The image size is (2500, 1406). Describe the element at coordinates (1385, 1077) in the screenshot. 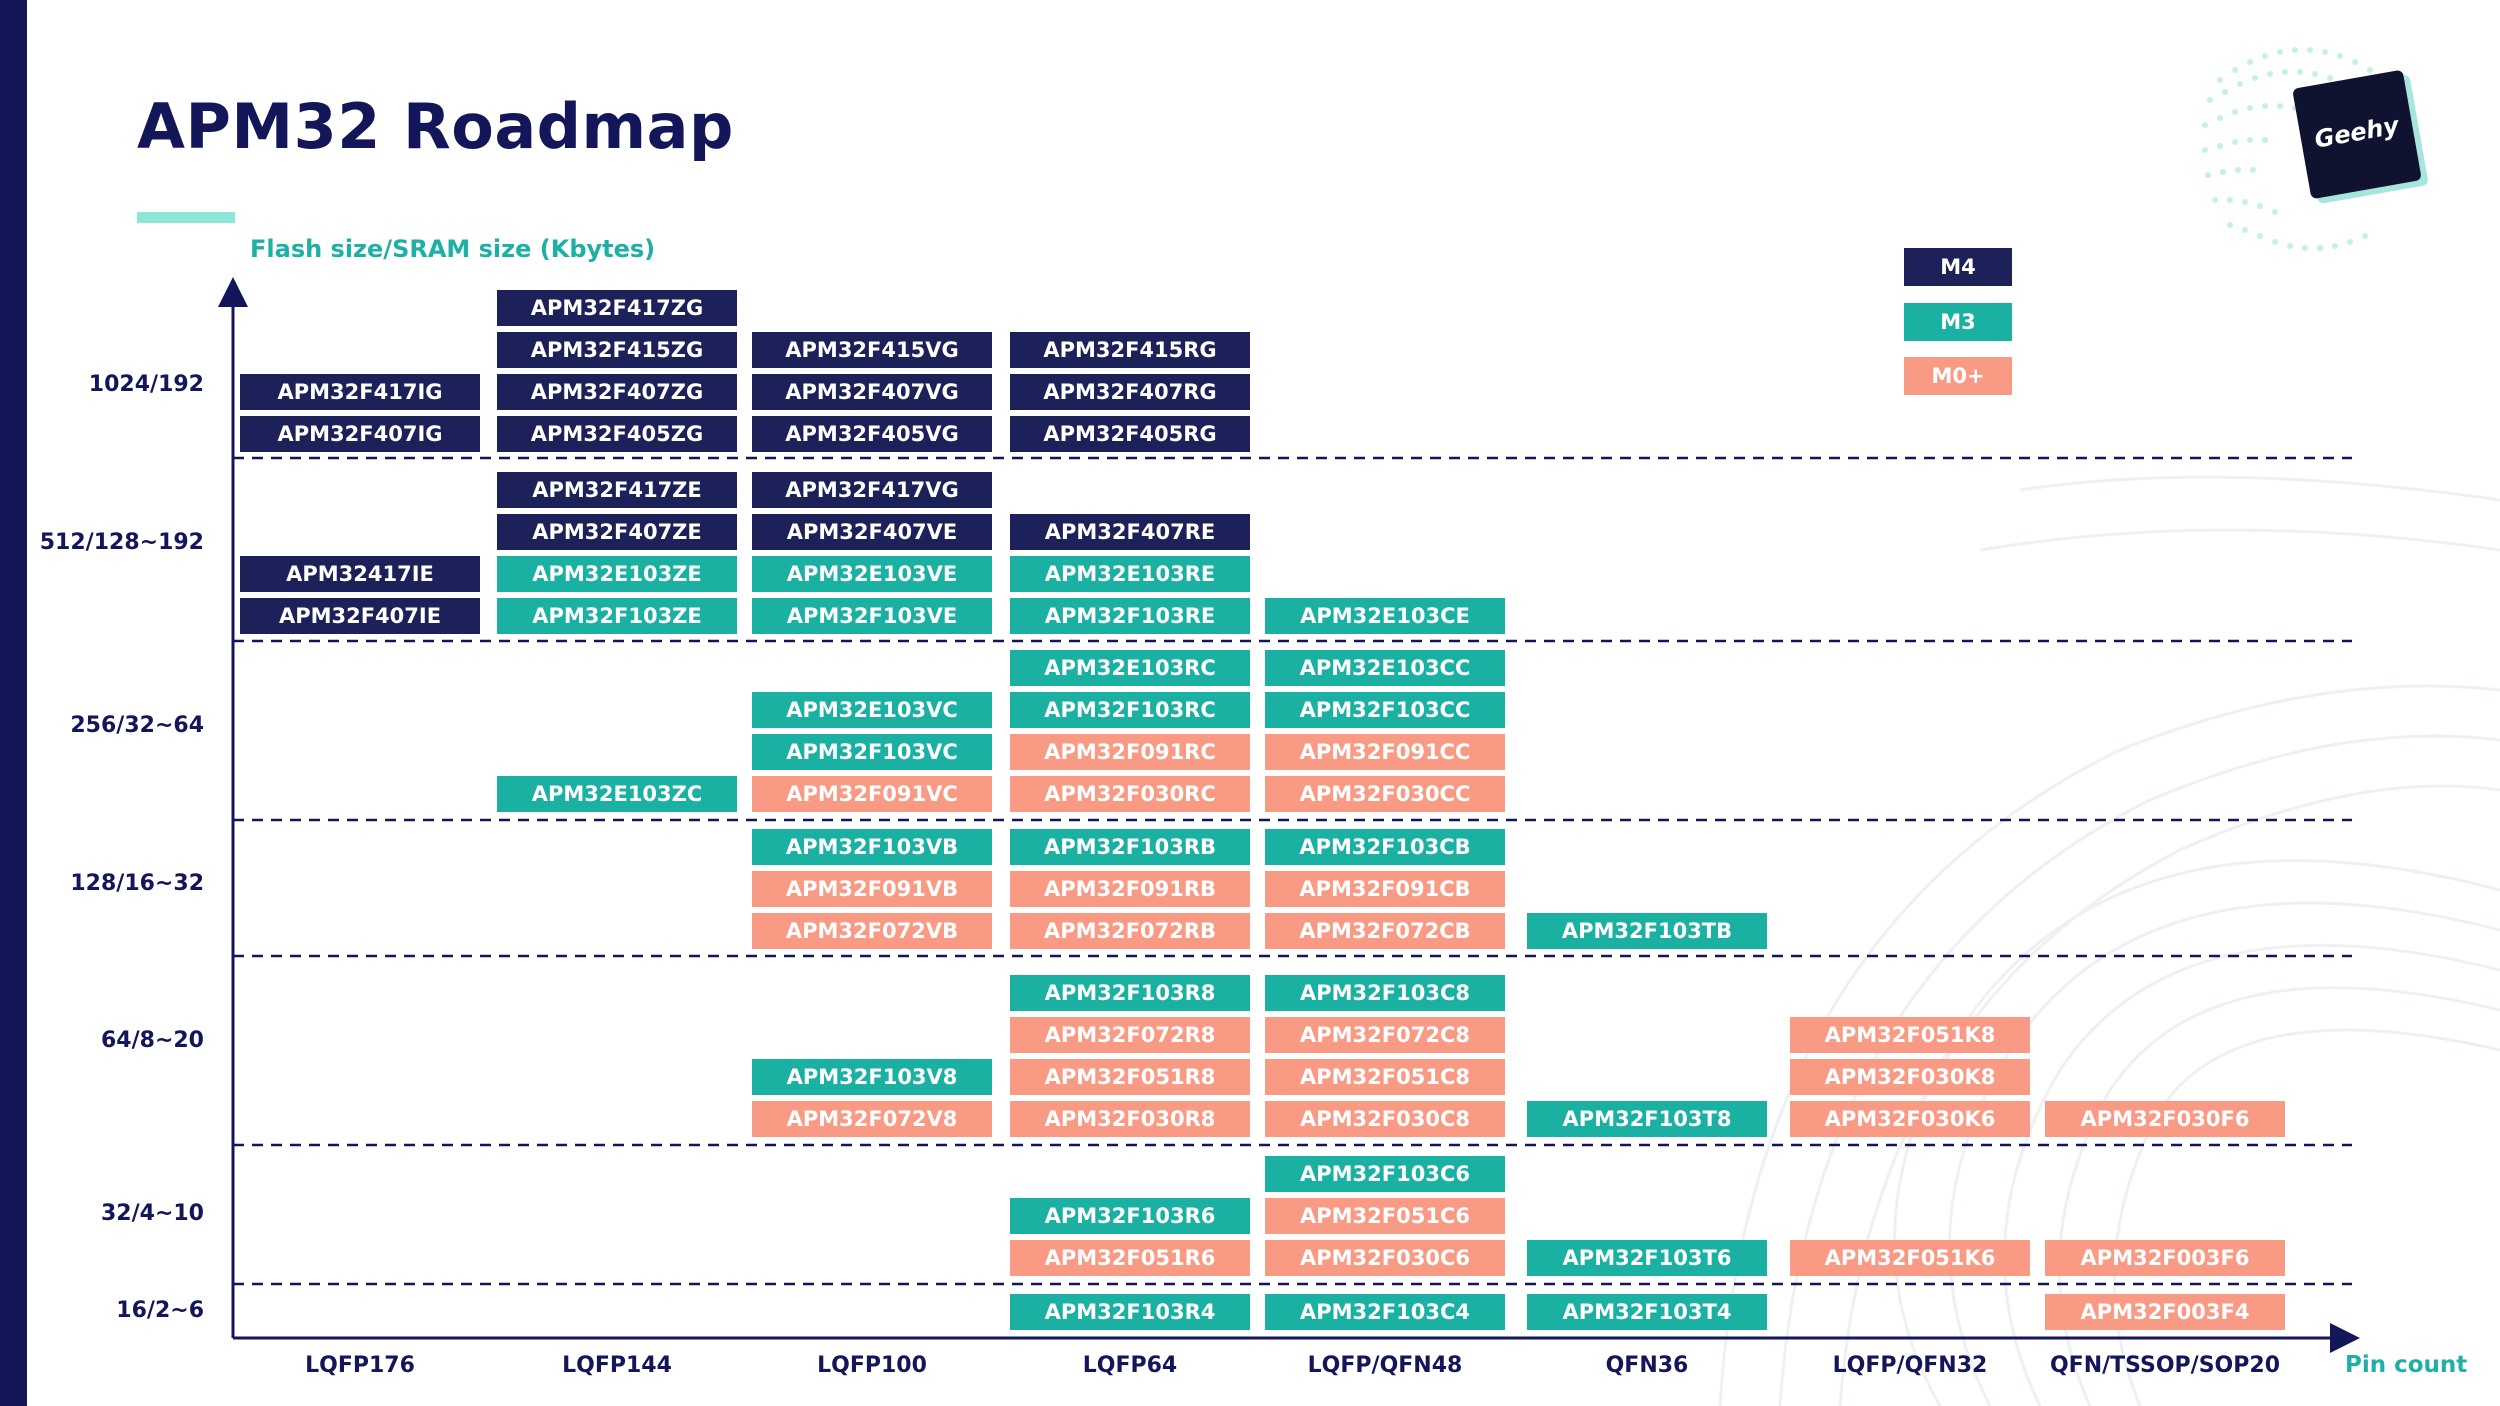

I see `part-chip: APM32F051C8` at that location.